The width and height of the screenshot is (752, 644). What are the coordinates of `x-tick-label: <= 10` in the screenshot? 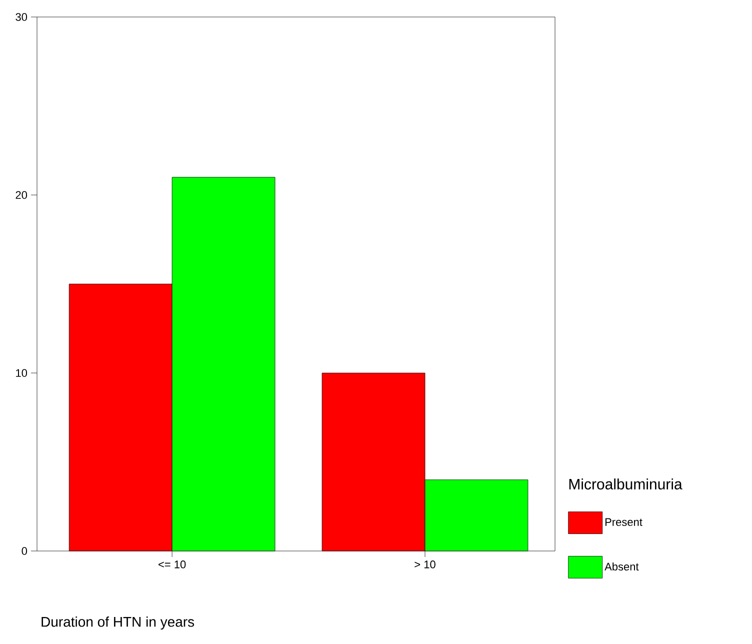 It's located at (172, 564).